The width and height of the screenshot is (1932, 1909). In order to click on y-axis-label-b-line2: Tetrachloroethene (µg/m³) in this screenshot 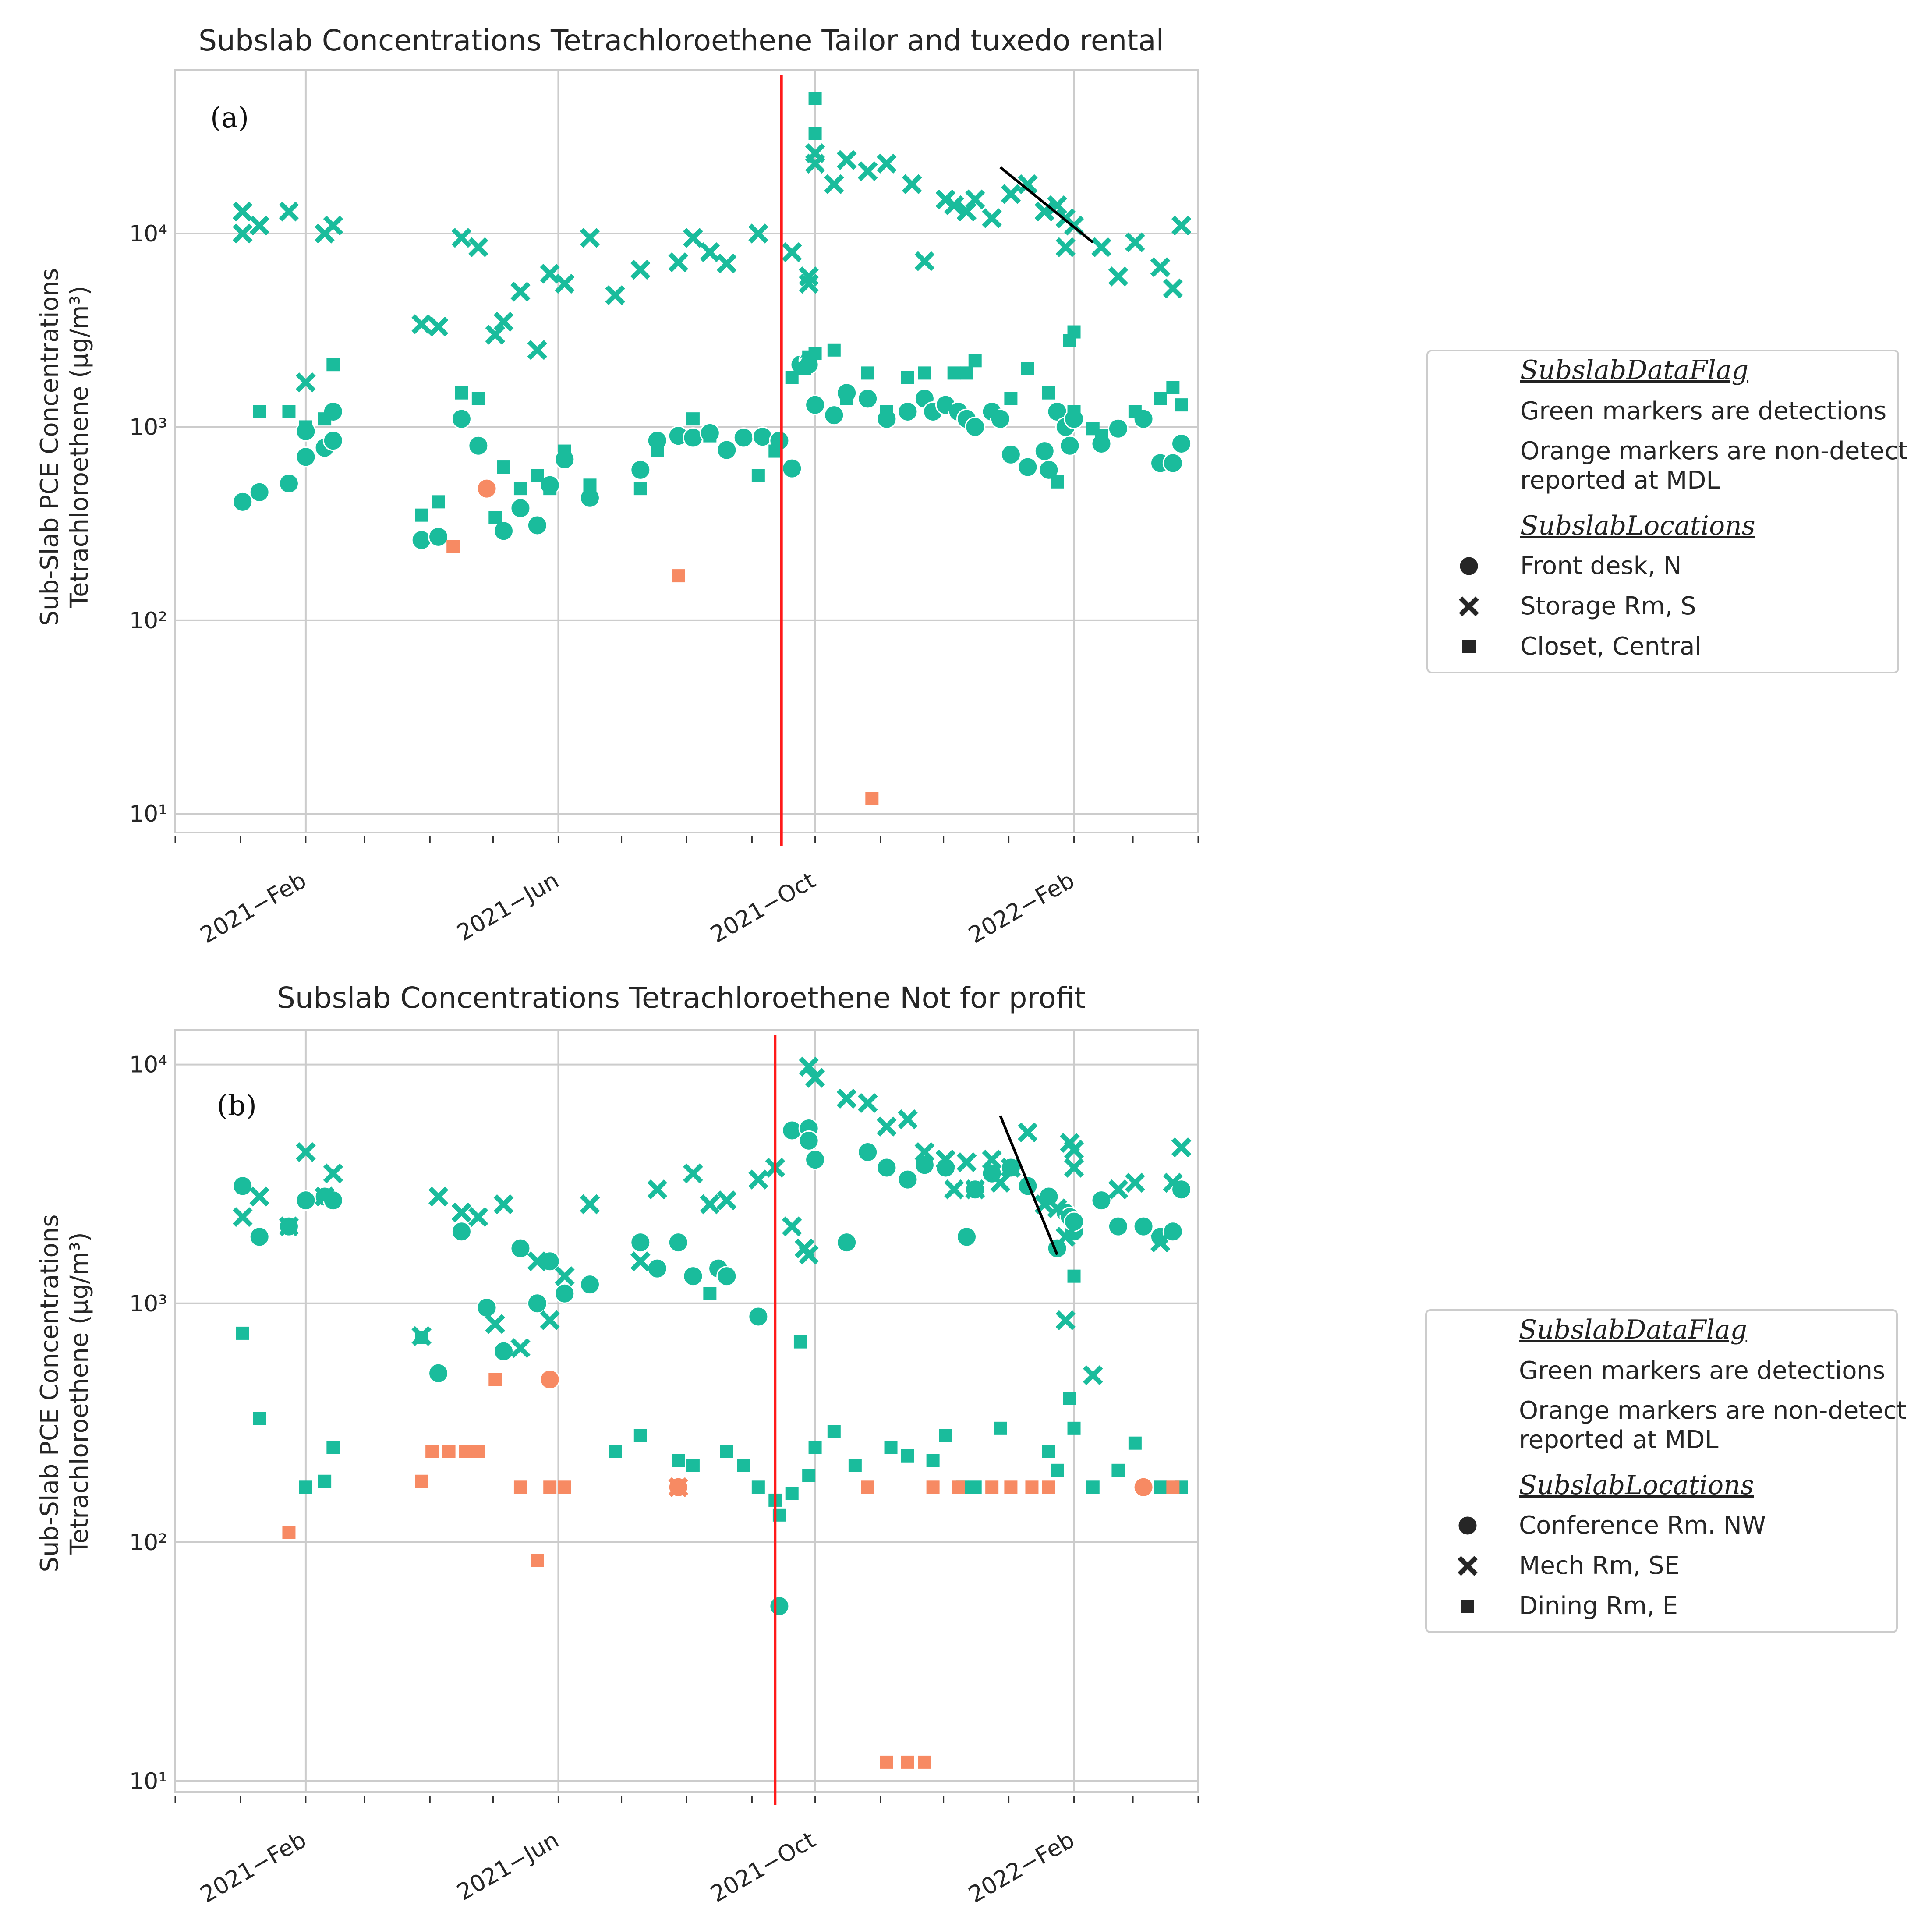, I will do `click(79, 1393)`.